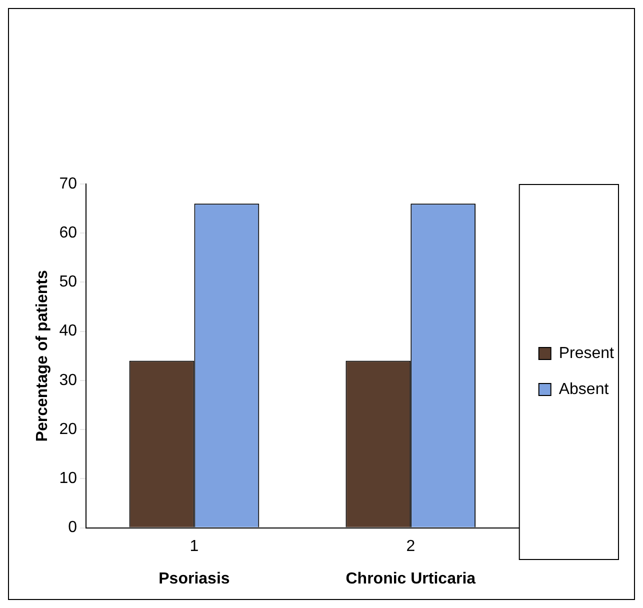 The image size is (643, 608). What do you see at coordinates (586, 353) in the screenshot?
I see `legend-label: Present` at bounding box center [586, 353].